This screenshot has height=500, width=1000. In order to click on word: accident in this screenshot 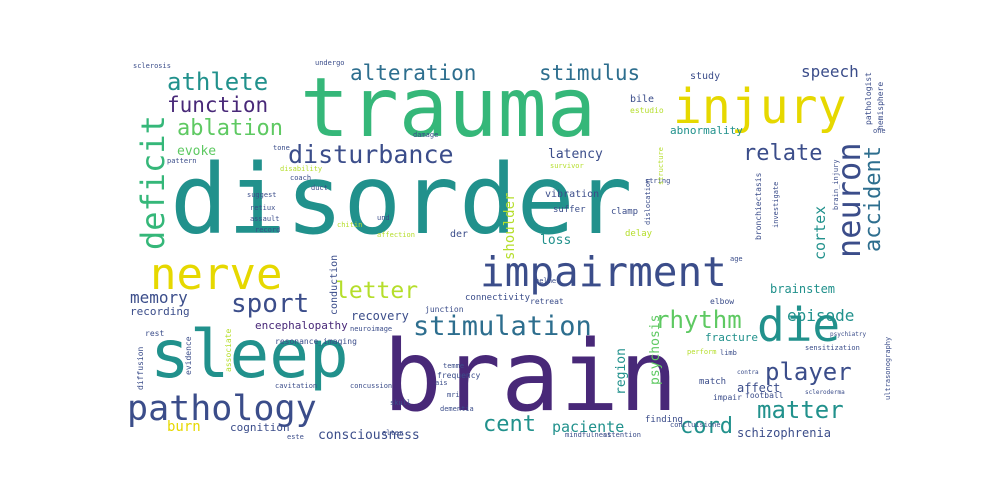, I will do `click(873, 199)`.